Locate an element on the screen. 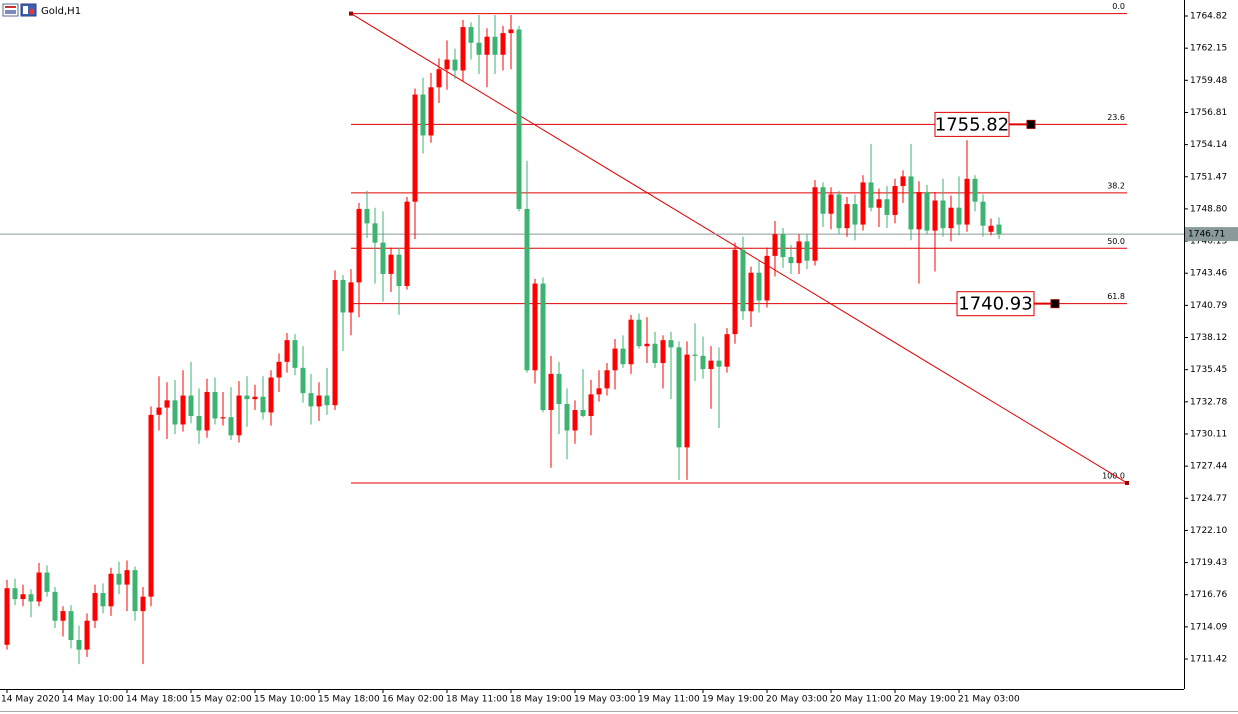 This screenshot has height=714, width=1238. y-tick-label: 1751.47 is located at coordinates (1208, 177).